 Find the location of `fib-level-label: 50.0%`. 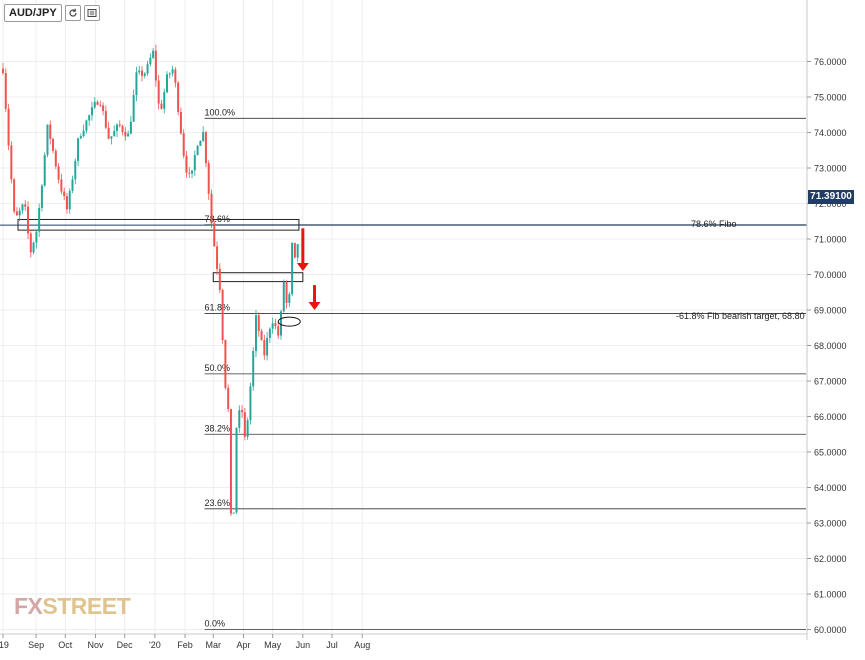

fib-level-label: 50.0% is located at coordinates (218, 368).